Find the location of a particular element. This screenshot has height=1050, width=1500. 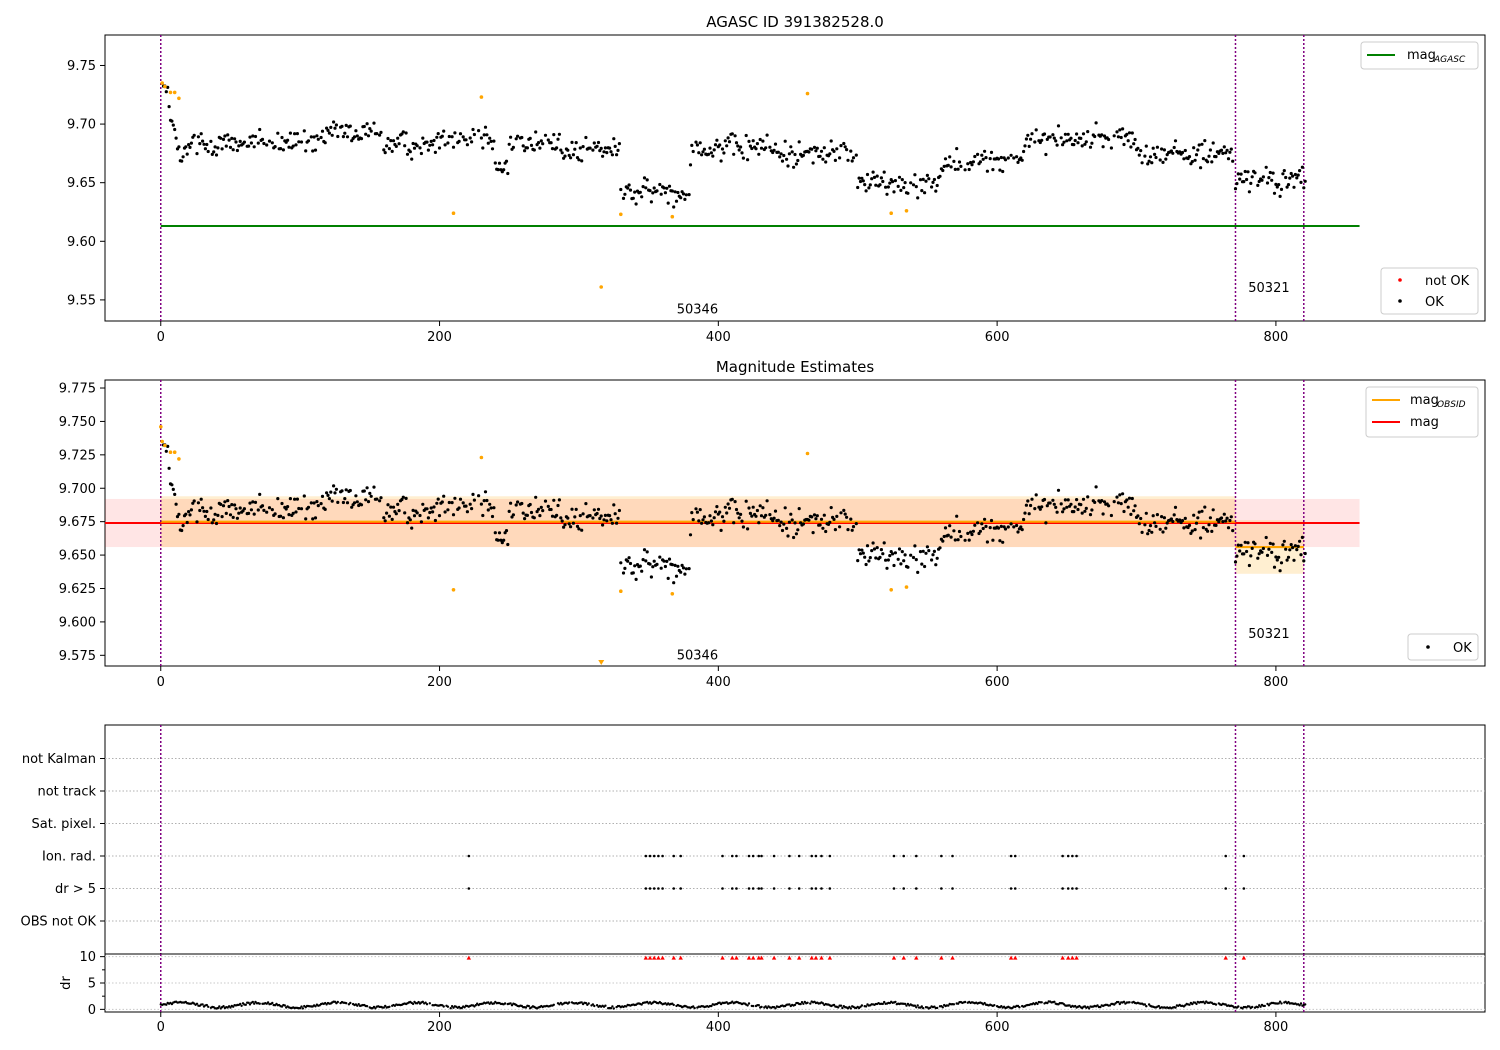

panel1-ytick-label: 9.65 is located at coordinates (81, 183).